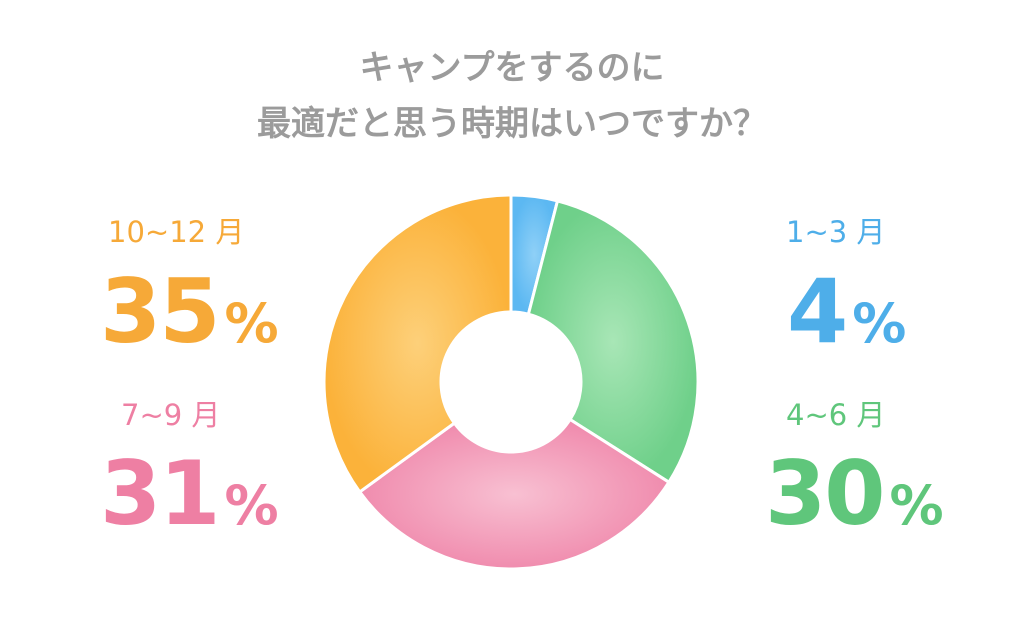  What do you see at coordinates (417, 344) in the screenshot?
I see `slice-oct-dec` at bounding box center [417, 344].